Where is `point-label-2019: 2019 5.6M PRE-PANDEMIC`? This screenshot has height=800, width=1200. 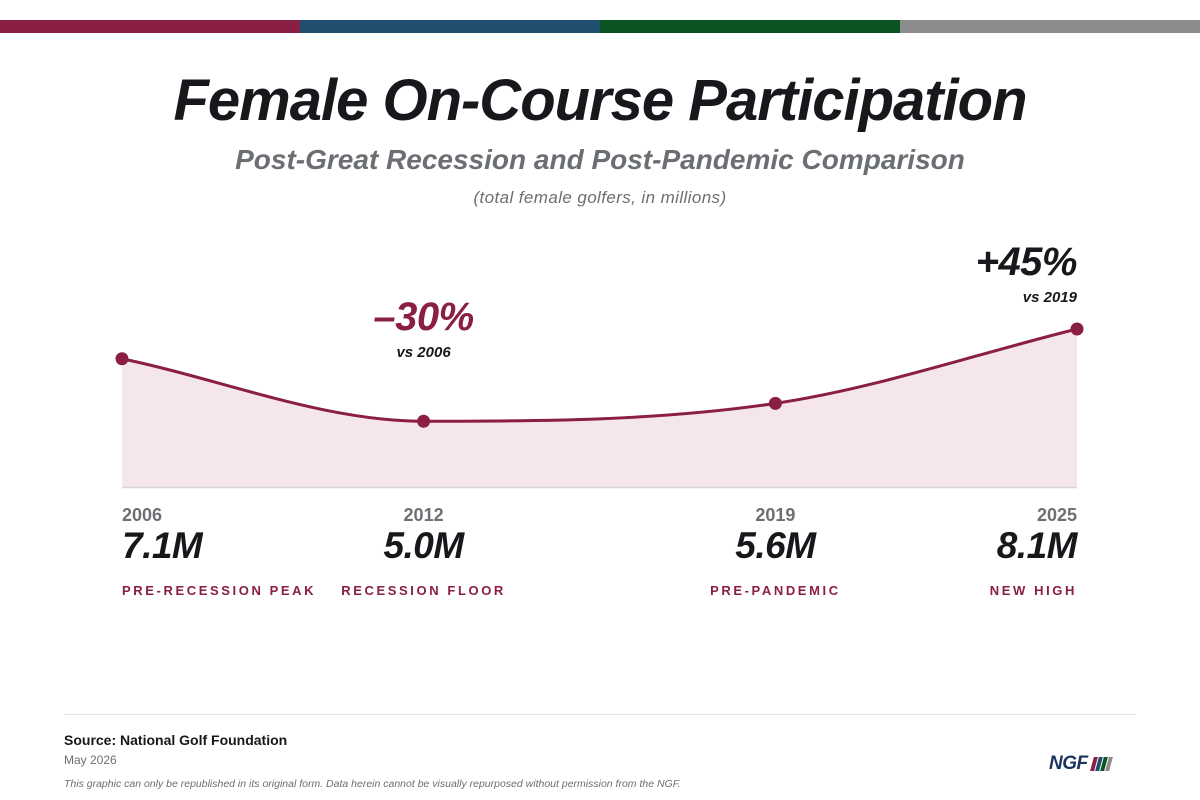 point-label-2019: 2019 5.6M PRE-PANDEMIC is located at coordinates (775, 552).